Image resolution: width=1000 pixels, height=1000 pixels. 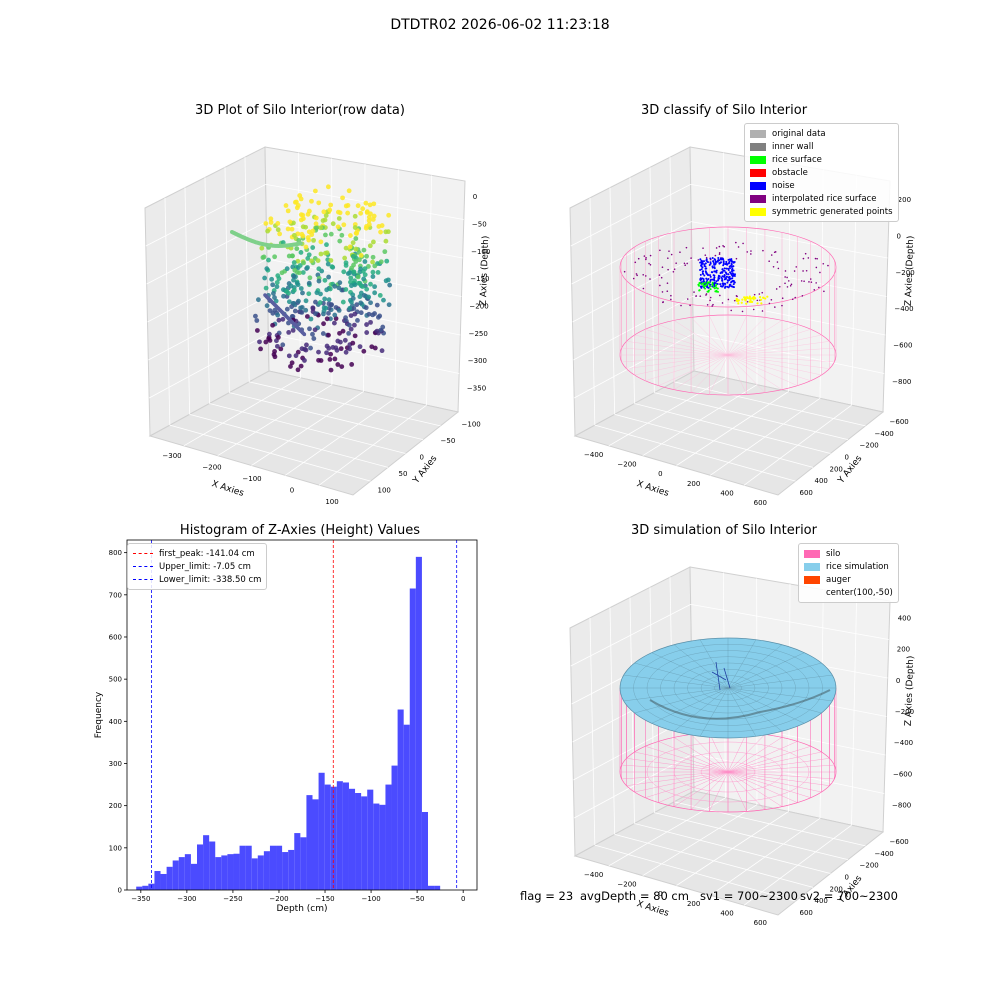 What do you see at coordinates (859, 592) in the screenshot?
I see `p4-legend-label: center(100,-50)` at bounding box center [859, 592].